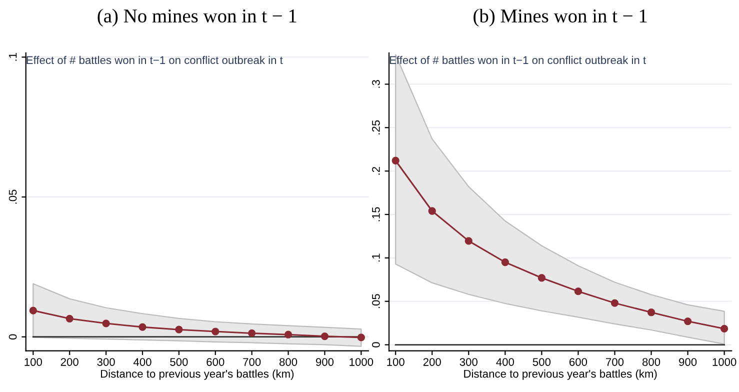 The width and height of the screenshot is (739, 392). Describe the element at coordinates (197, 17) in the screenshot. I see `chart-title: (a) No mines won in t − 1` at that location.